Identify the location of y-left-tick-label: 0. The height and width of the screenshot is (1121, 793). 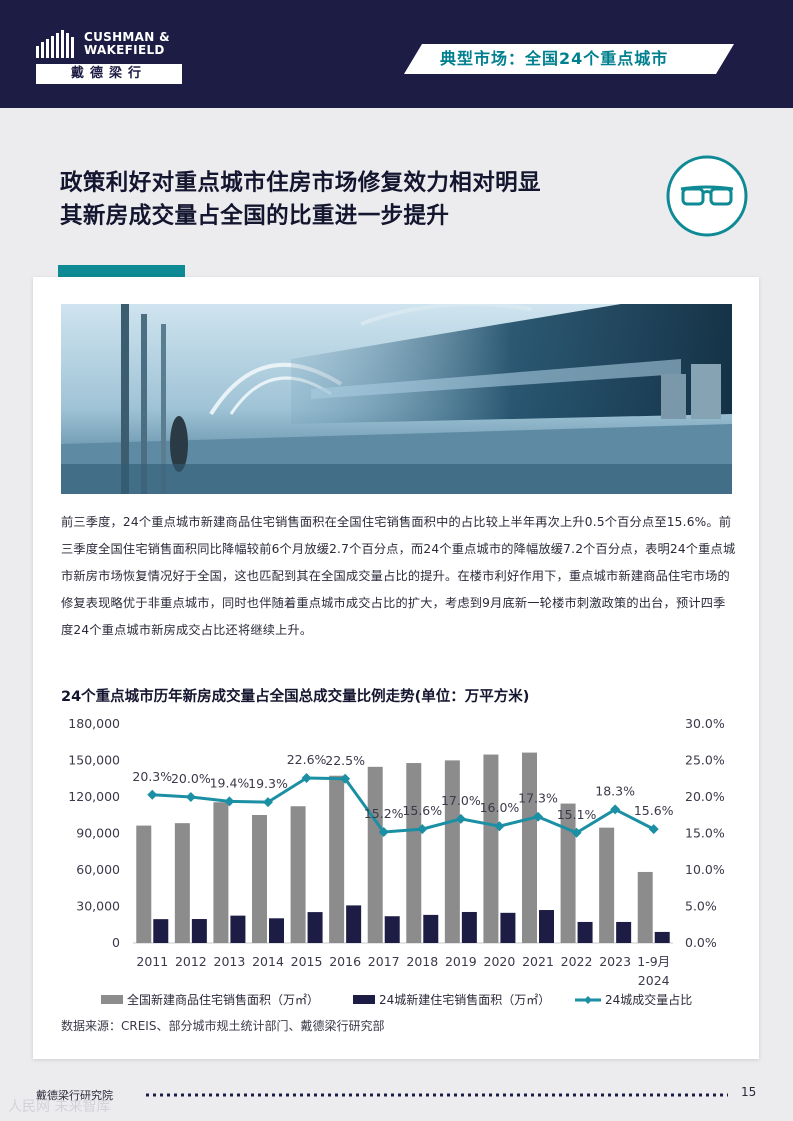
(116, 942).